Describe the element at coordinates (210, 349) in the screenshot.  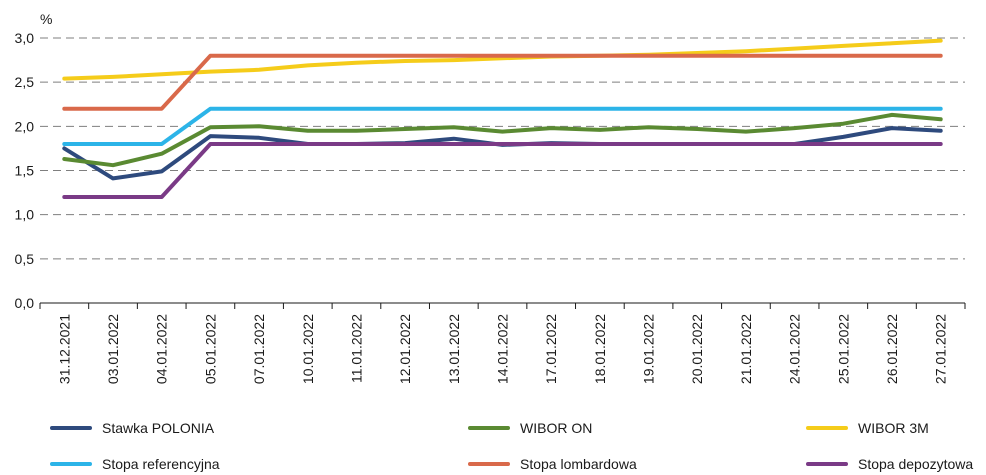
I see `x-tick-label: 05.01.2022` at that location.